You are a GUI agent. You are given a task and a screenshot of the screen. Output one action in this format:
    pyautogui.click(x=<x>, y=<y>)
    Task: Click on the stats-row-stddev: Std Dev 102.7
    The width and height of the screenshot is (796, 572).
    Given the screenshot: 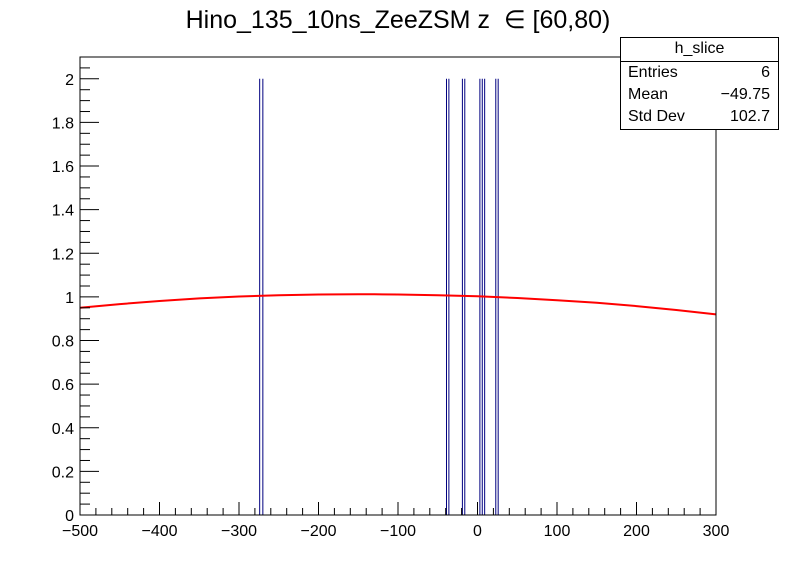 What is the action you would take?
    pyautogui.click(x=699, y=117)
    